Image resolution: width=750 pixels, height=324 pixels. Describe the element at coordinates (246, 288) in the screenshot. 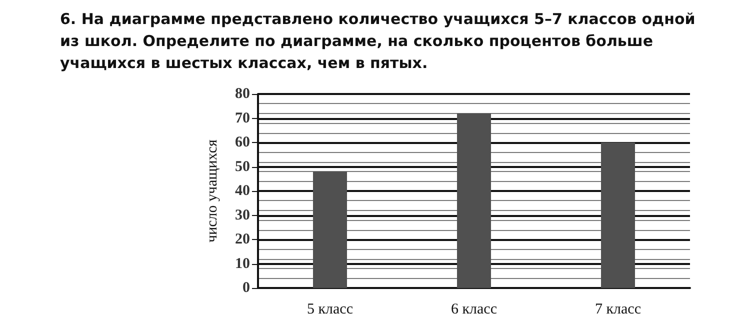

I see `y-tick-label: 0` at that location.